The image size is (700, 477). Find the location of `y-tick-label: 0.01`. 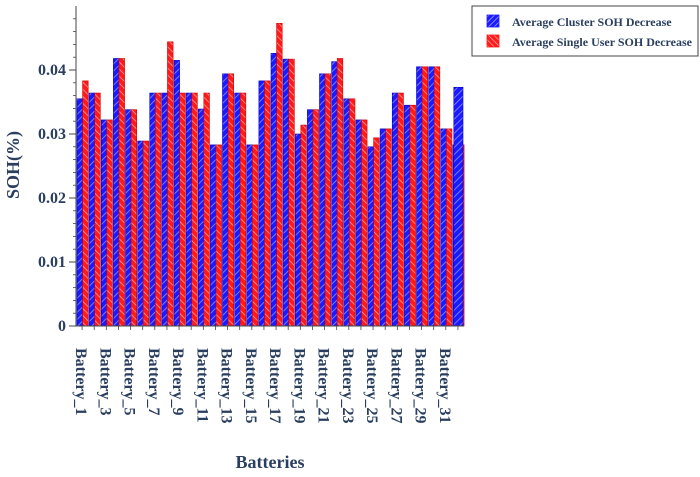

y-tick-label: 0.01 is located at coordinates (52, 262).